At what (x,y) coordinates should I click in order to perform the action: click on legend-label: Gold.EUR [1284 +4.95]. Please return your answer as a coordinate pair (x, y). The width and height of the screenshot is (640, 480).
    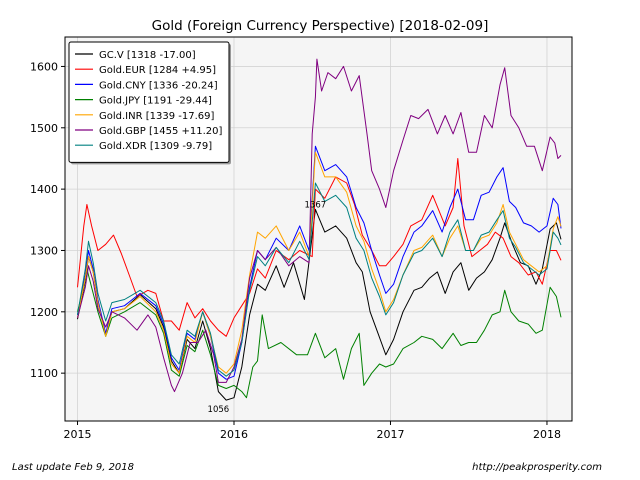
    Looking at the image, I should click on (157, 70).